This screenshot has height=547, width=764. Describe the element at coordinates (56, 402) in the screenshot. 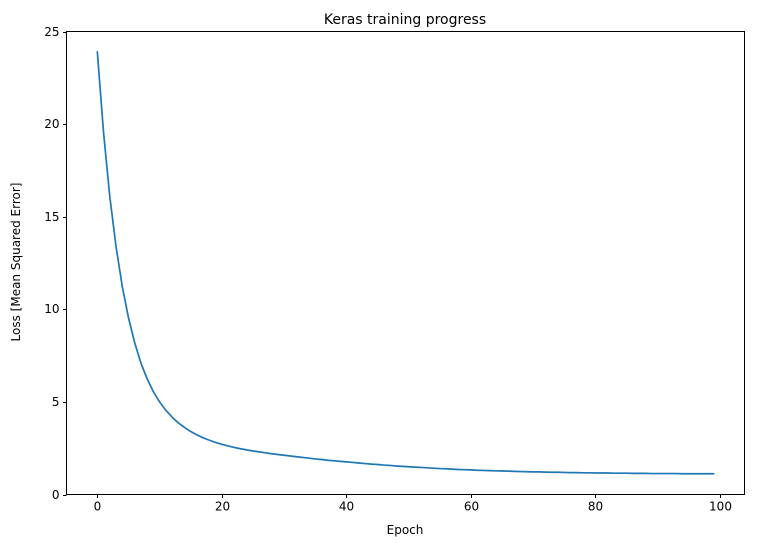

I see `y-tick-label: 5` at that location.